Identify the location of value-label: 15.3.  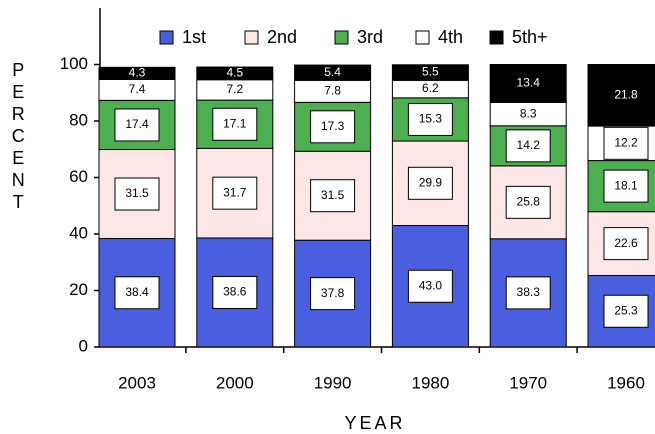
(431, 119).